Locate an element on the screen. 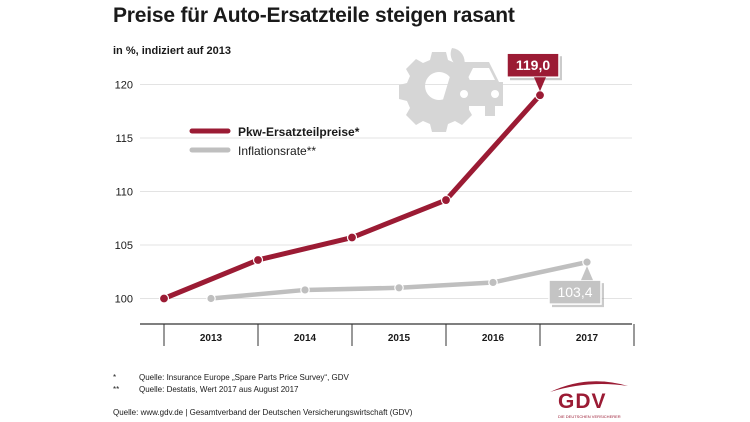  x-tick-label: 2016 is located at coordinates (493, 338).